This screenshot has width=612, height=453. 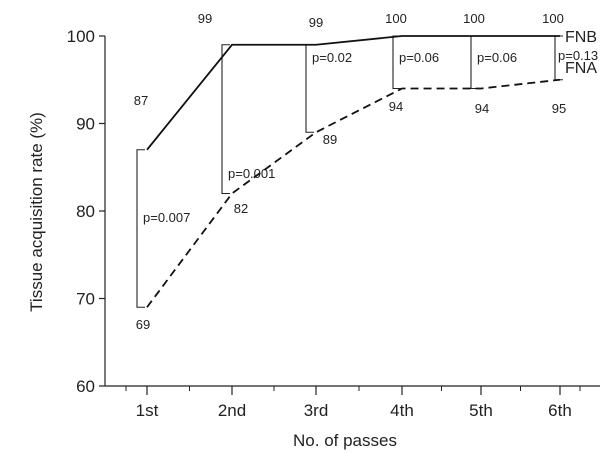 What do you see at coordinates (241, 208) in the screenshot?
I see `data-label-fna: 82` at bounding box center [241, 208].